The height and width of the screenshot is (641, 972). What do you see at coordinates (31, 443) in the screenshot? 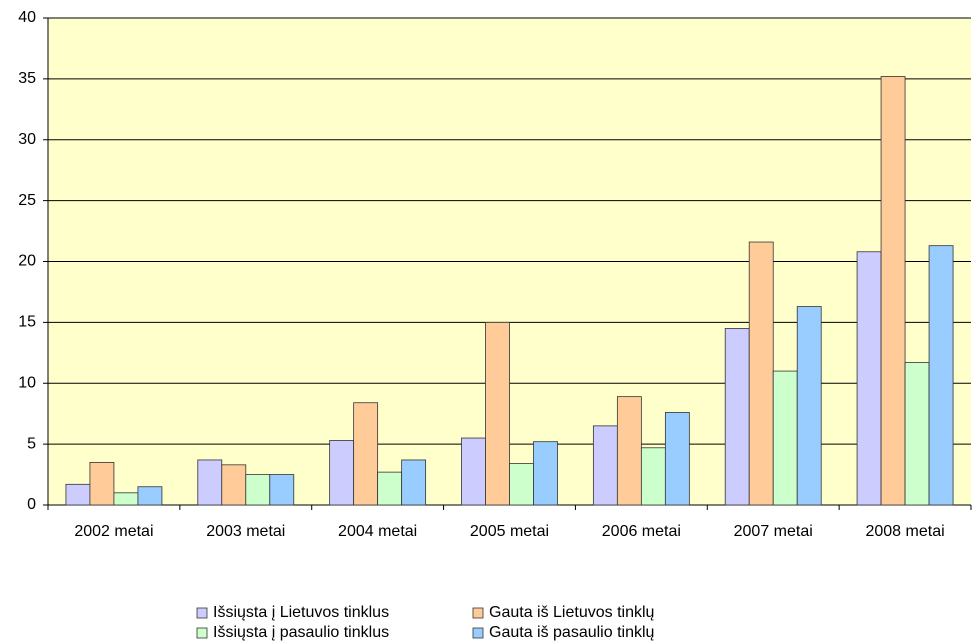
I see `y-tick-label: 5` at bounding box center [31, 443].